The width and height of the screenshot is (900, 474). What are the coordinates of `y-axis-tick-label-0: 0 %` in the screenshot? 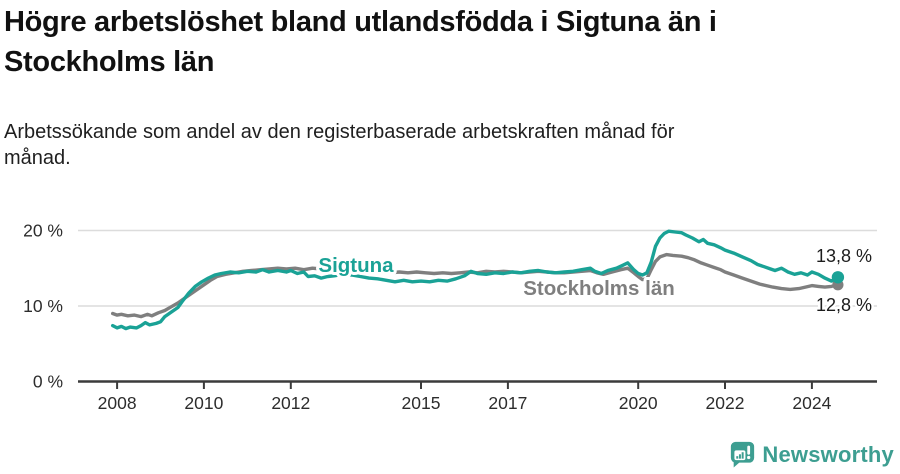 It's located at (48, 382).